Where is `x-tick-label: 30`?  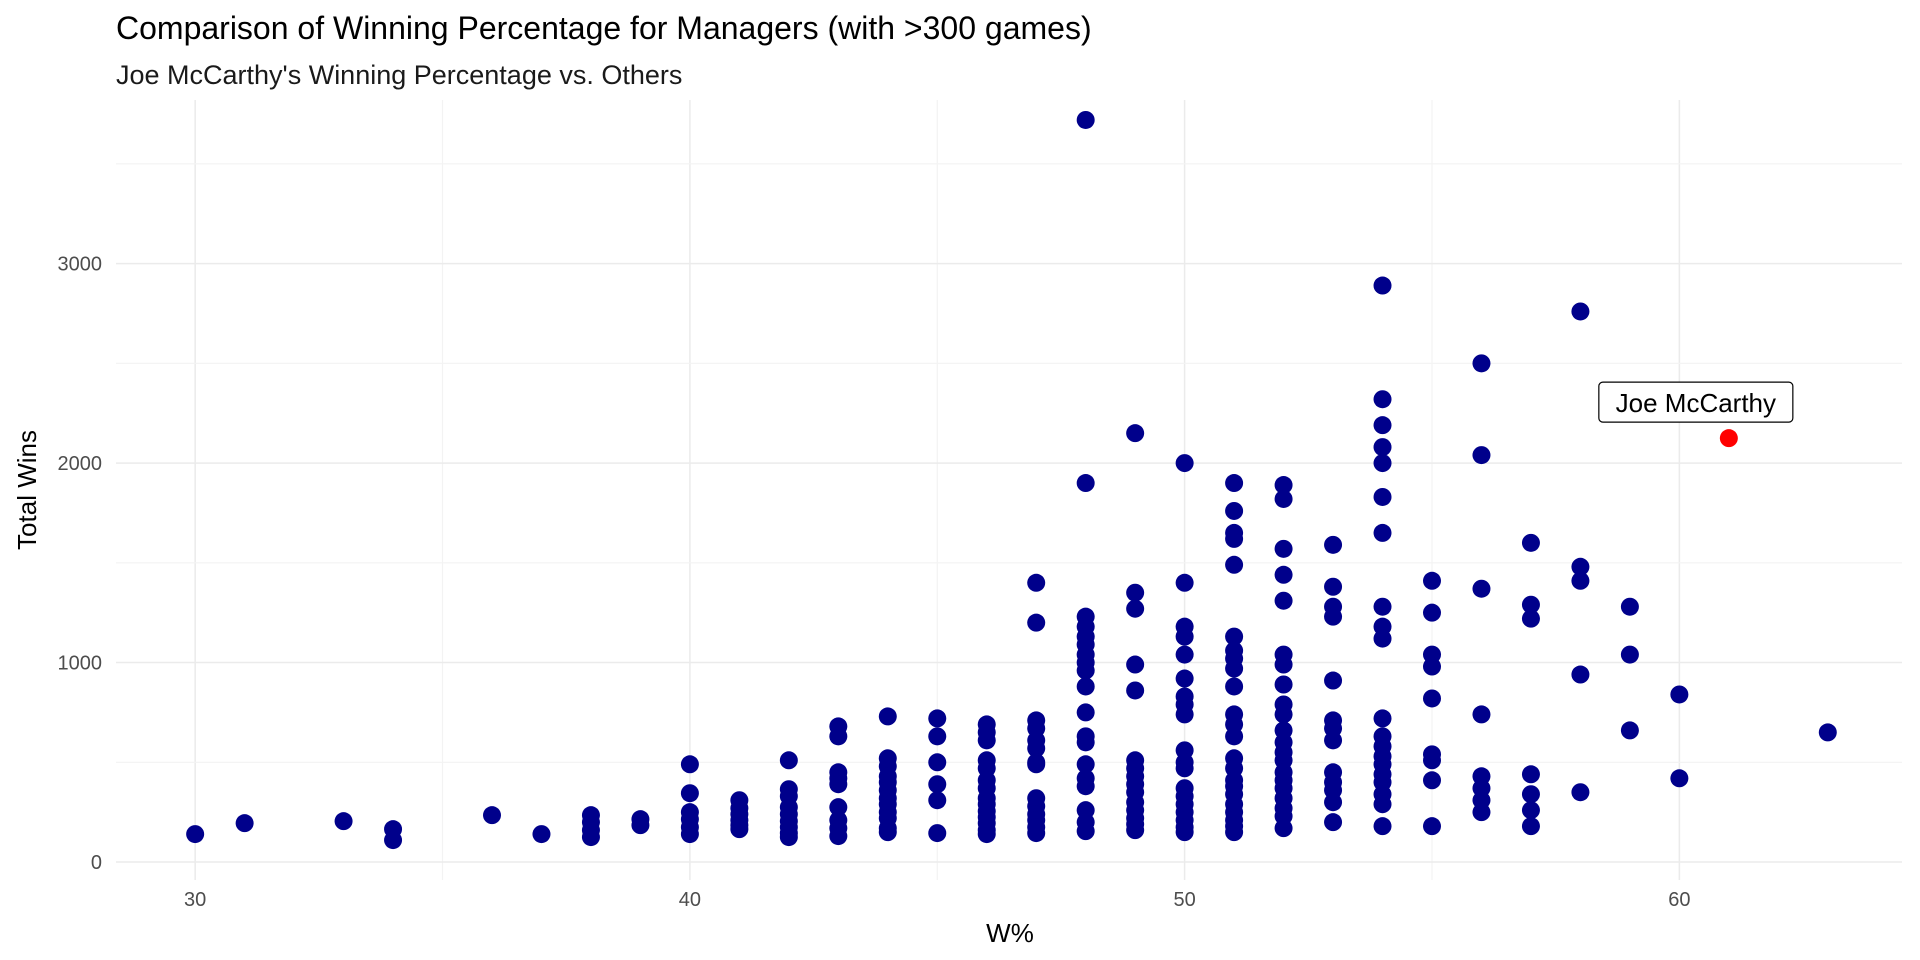
x-tick-label: 30 is located at coordinates (195, 900).